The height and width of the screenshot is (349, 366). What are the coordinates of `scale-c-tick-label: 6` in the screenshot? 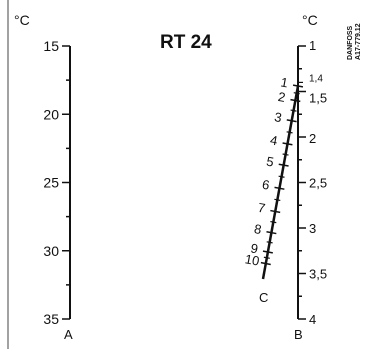 It's located at (266, 185).